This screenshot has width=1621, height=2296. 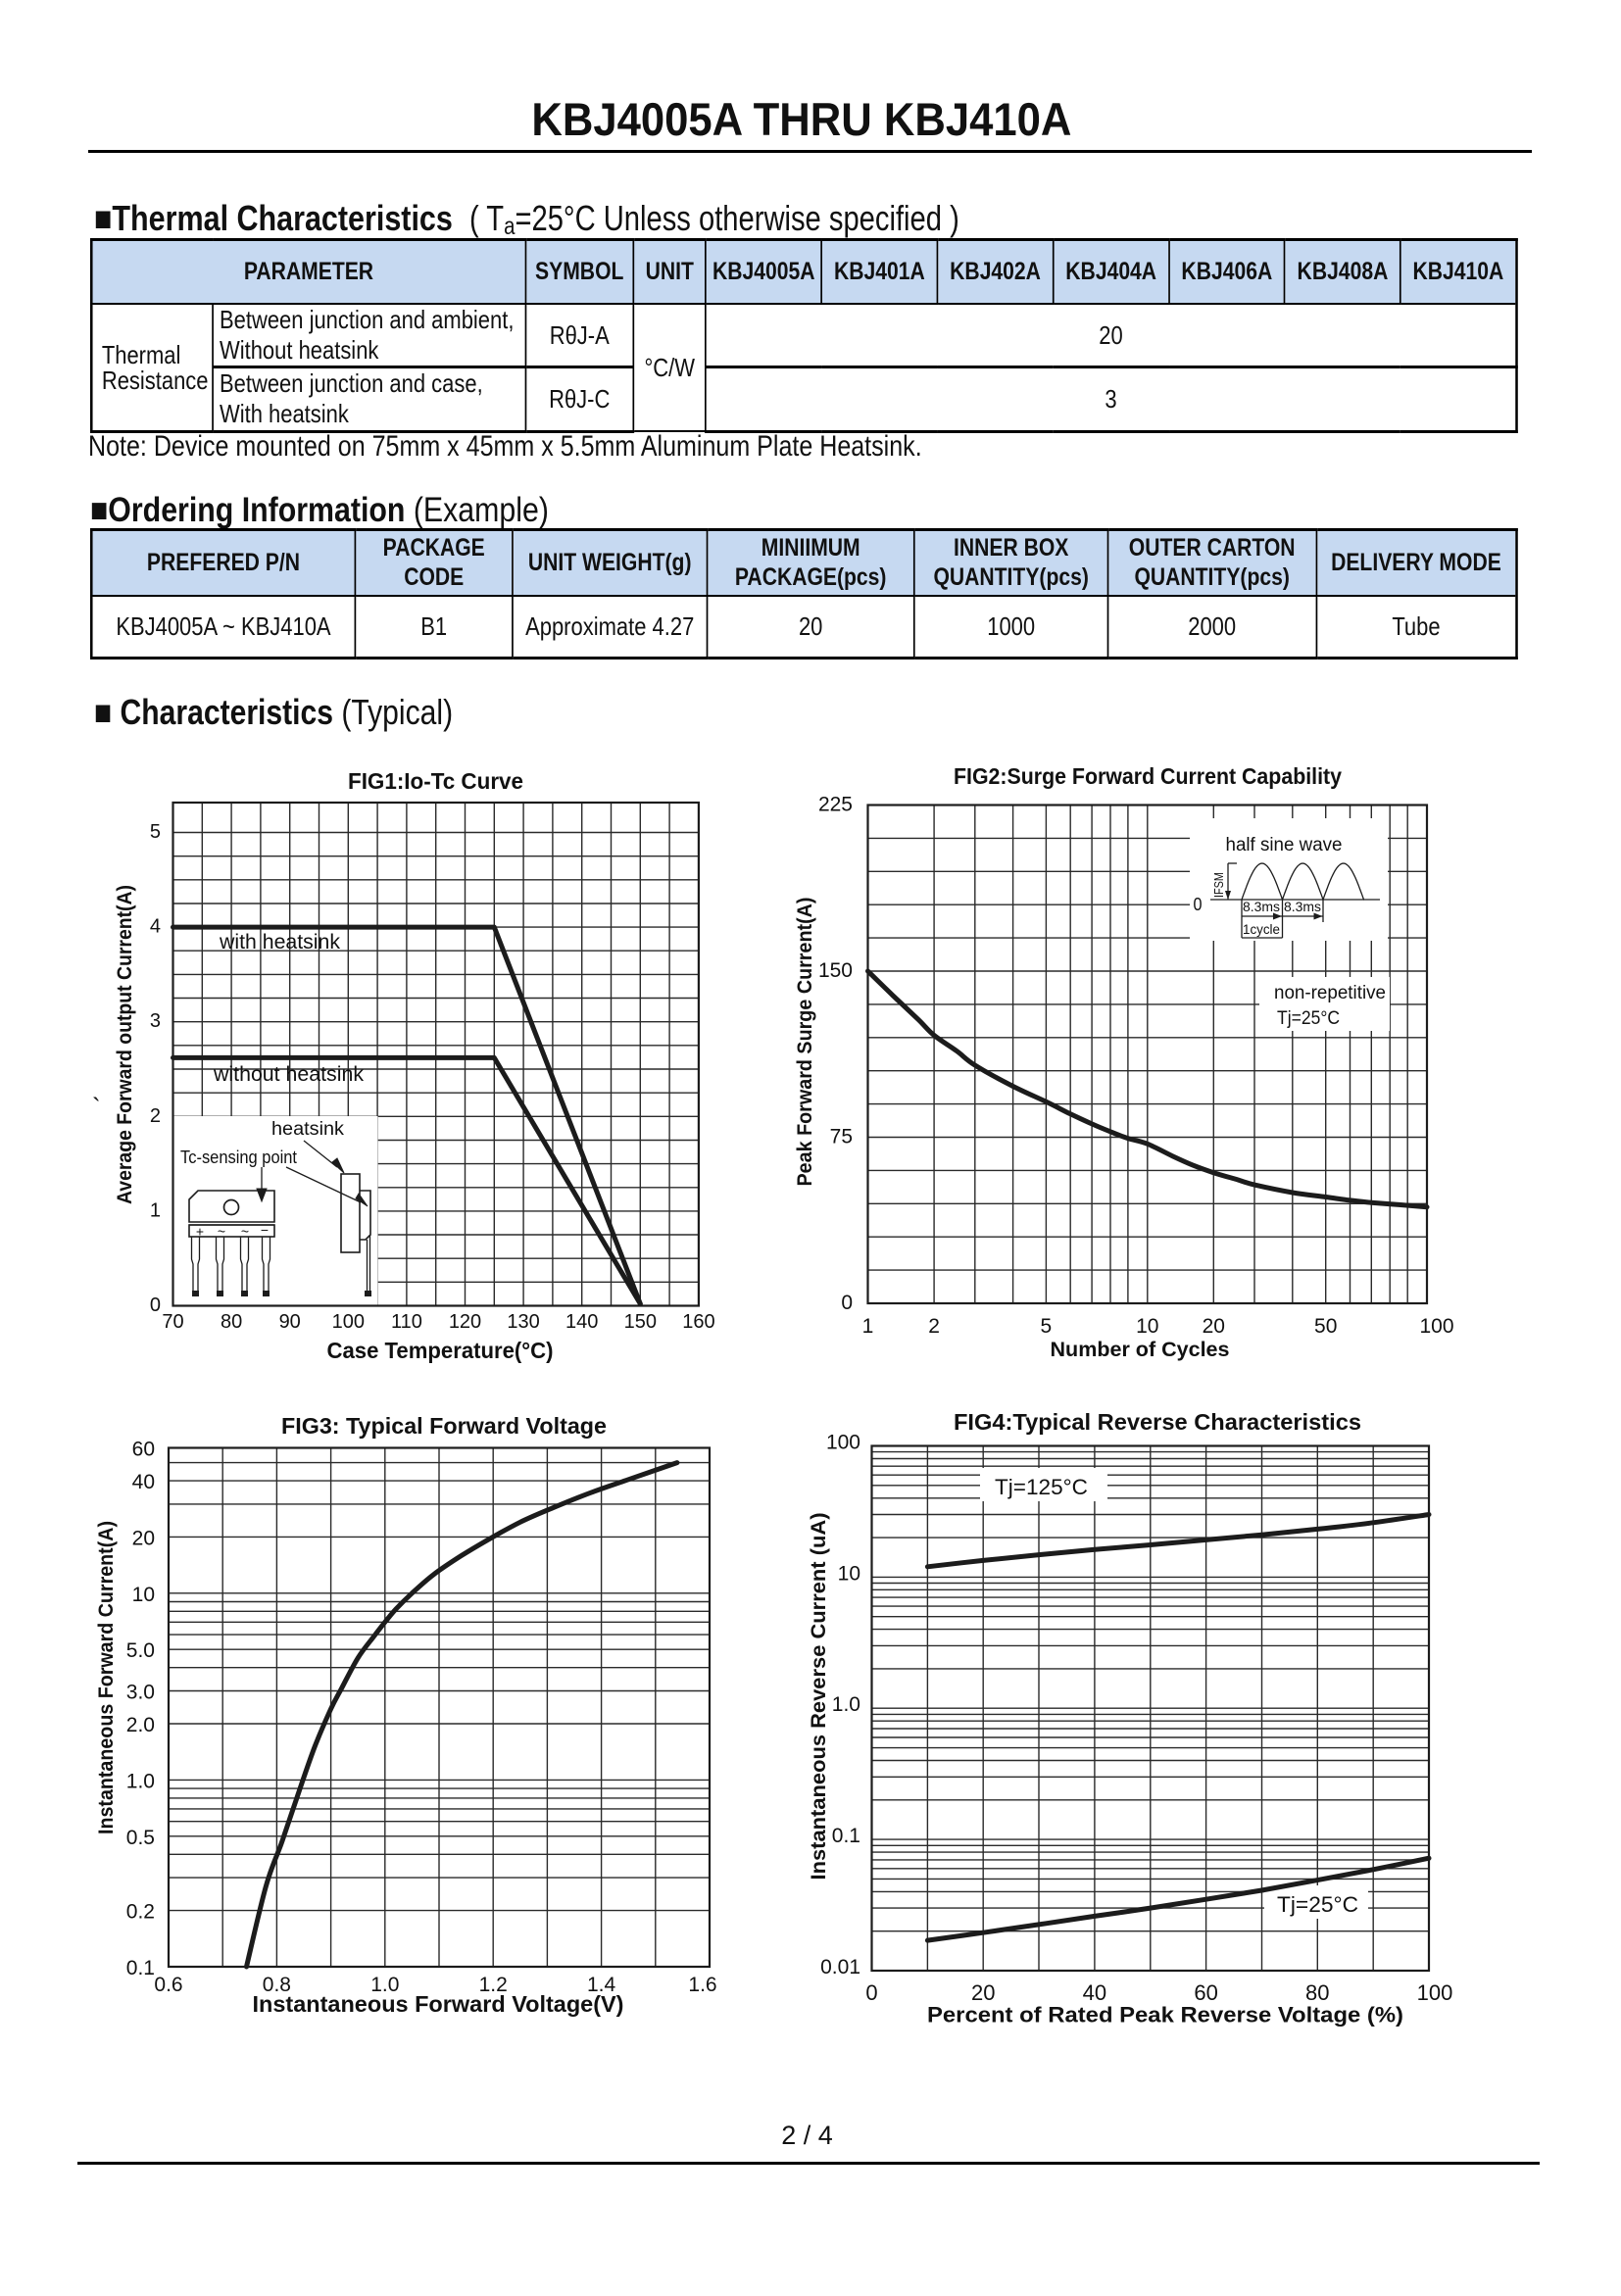 I want to click on svg-text: without heatsink, so click(x=289, y=1074).